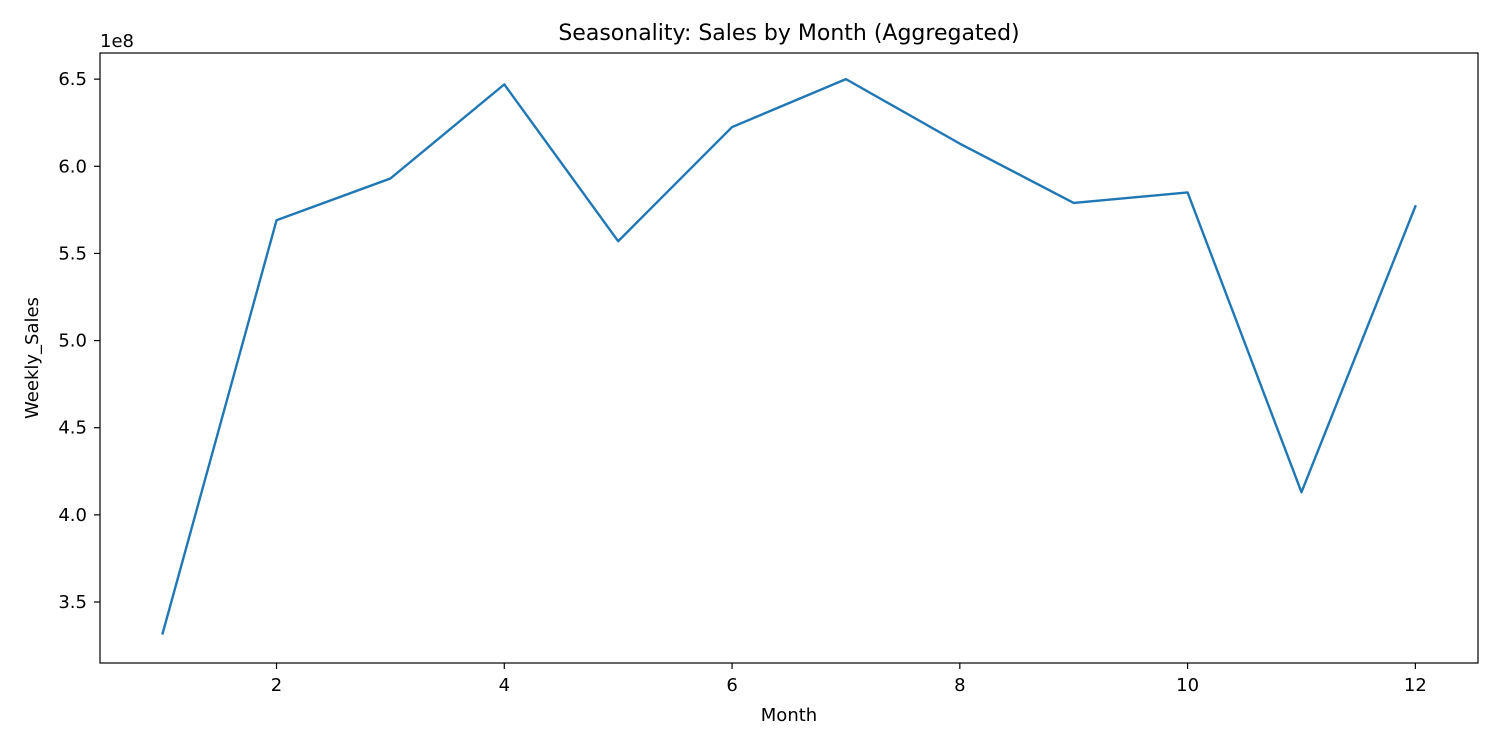 This screenshot has height=754, width=1500. I want to click on x-tick-label: 6, so click(731, 685).